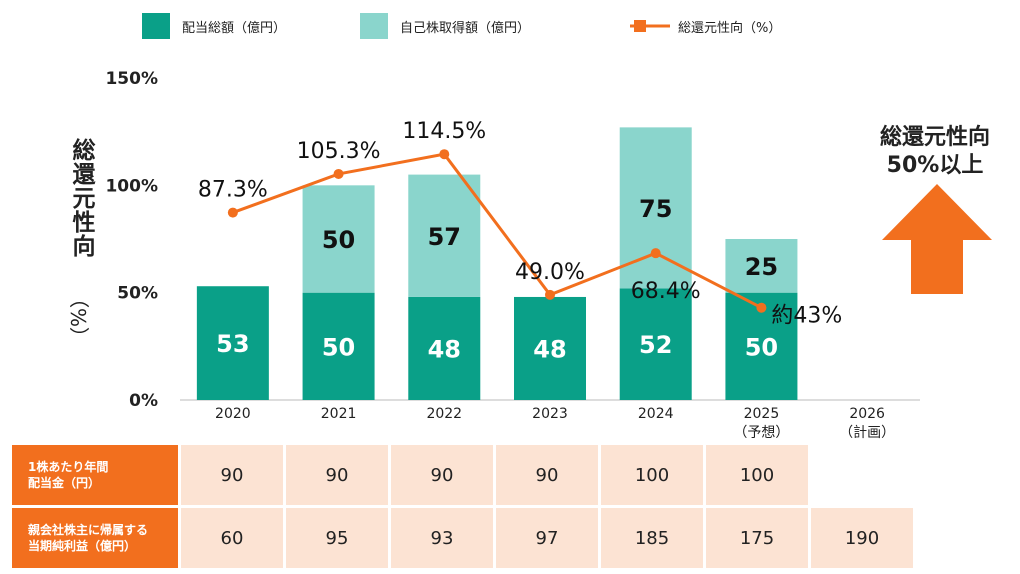  Describe the element at coordinates (143, 401) in the screenshot. I see `y-tick-label: 0%` at that location.